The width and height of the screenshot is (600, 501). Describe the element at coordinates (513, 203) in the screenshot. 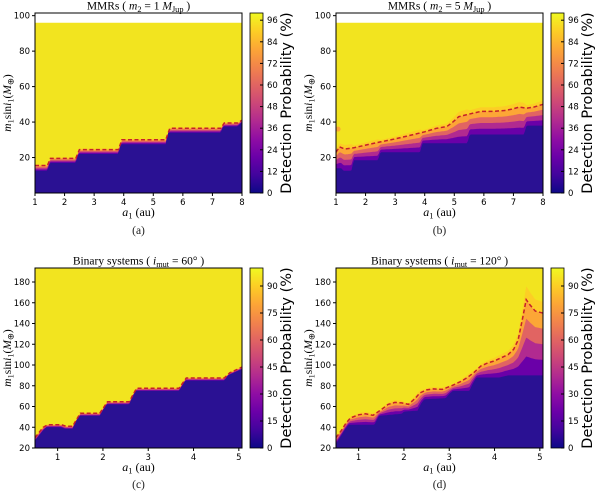

I see `x-tick-label: 7` at that location.